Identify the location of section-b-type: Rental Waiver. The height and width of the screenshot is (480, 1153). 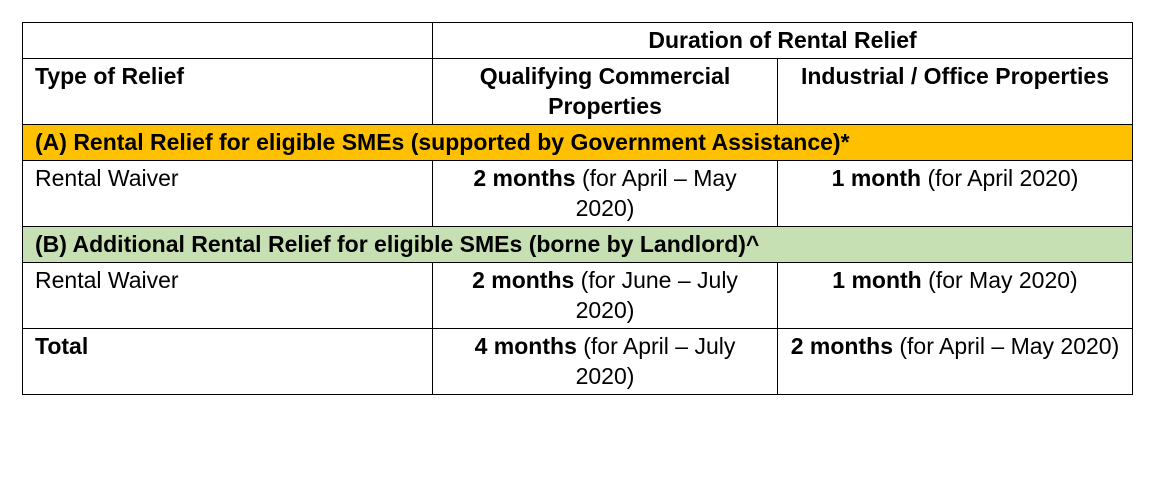
(227, 295).